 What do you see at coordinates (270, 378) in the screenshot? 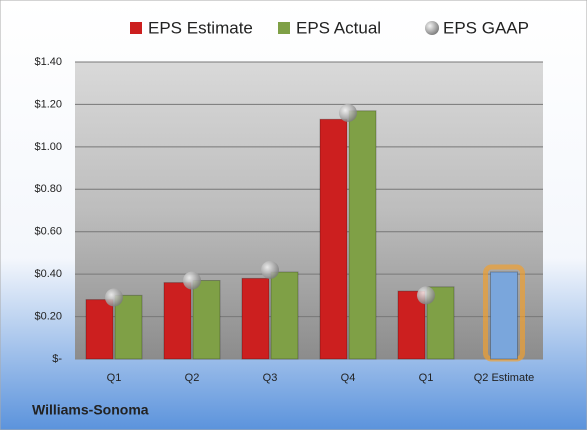
I see `x-tick-label: Q3` at bounding box center [270, 378].